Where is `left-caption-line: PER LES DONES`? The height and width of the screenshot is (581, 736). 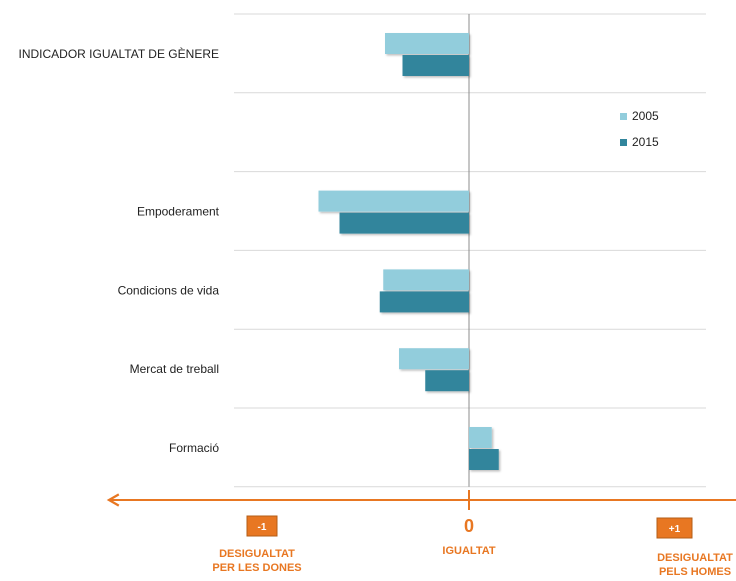 left-caption-line: PER LES DONES is located at coordinates (256, 568).